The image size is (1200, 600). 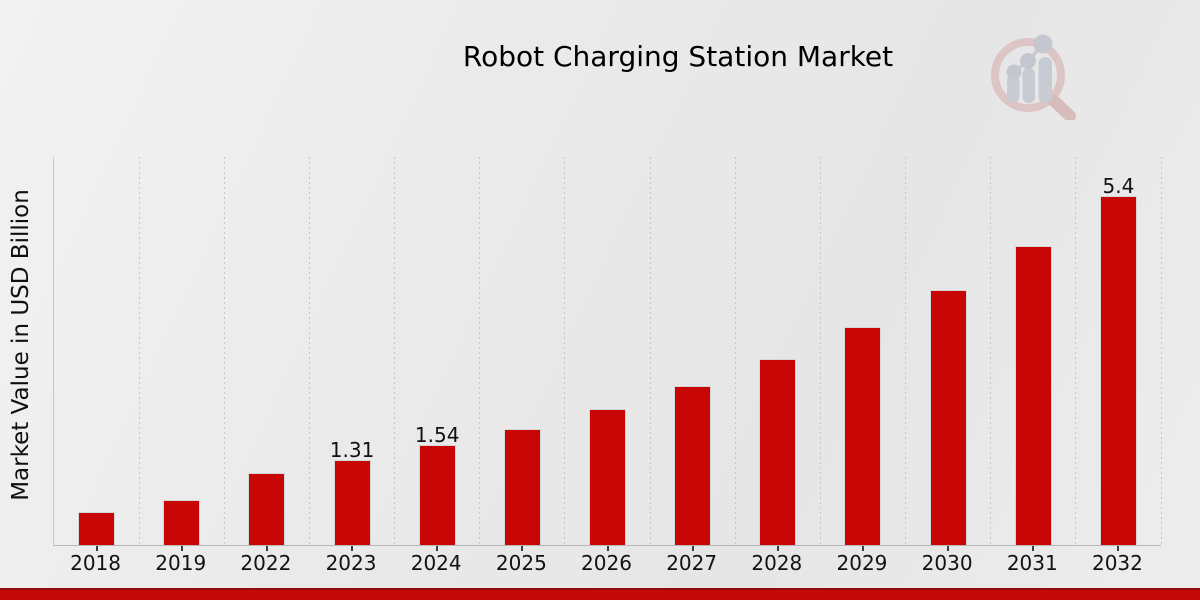 What do you see at coordinates (21, 345) in the screenshot?
I see `y-axis-label: Market Value in USD Billion` at bounding box center [21, 345].